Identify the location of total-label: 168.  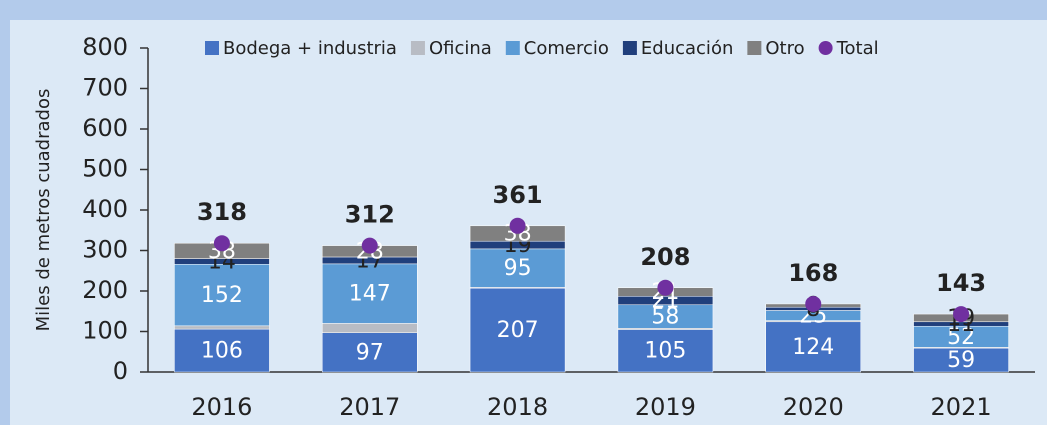
(813, 273).